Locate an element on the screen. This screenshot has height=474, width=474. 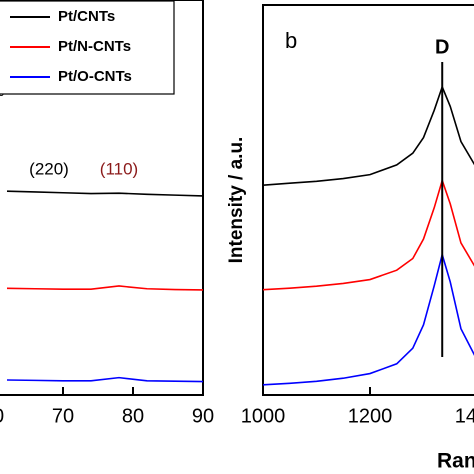
x-tick-label: 60 is located at coordinates (2, 416).